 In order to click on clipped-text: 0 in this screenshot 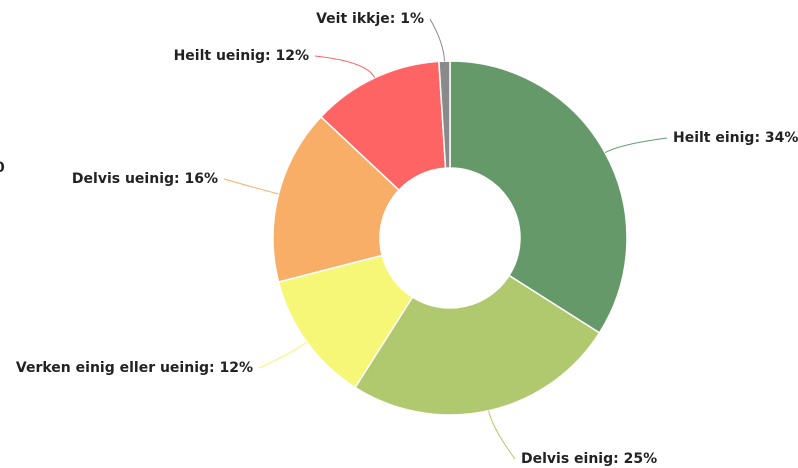, I will do `click(2, 168)`.